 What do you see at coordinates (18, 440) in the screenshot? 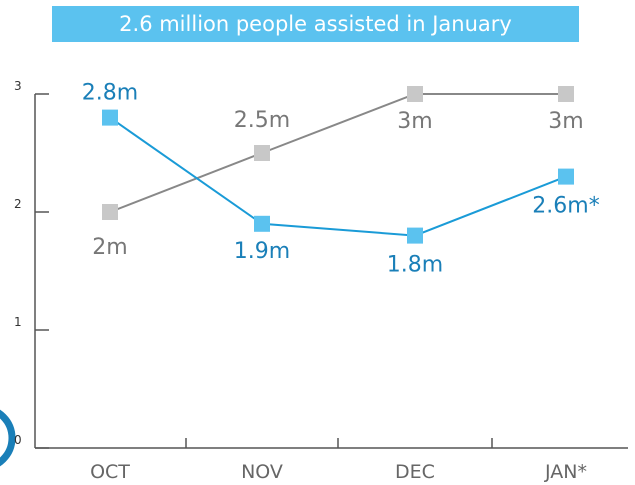
I see `y-tick-label: 0` at bounding box center [18, 440].